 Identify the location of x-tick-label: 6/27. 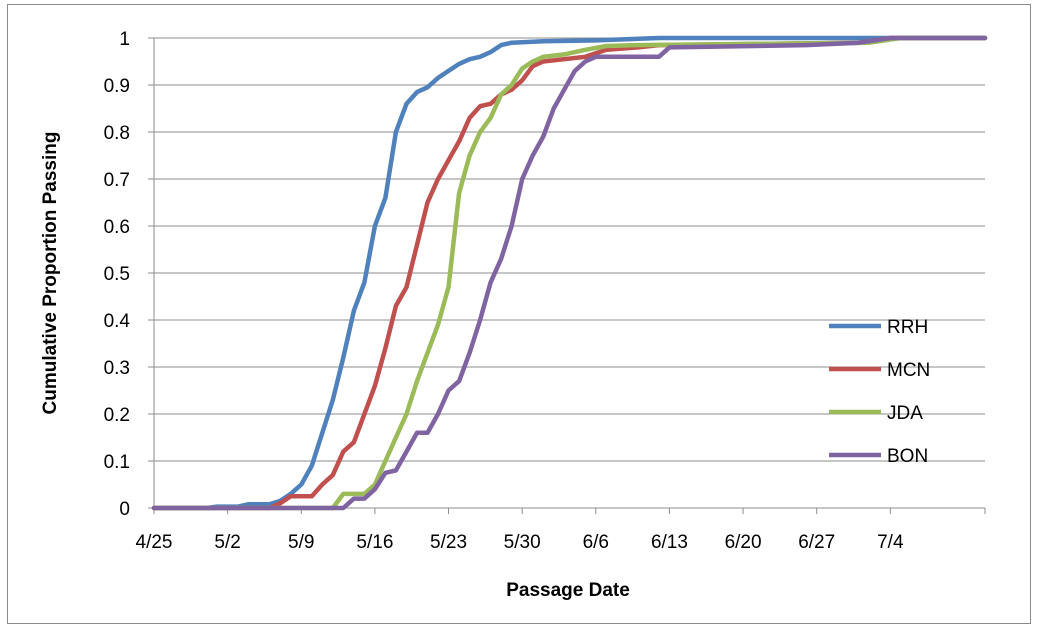
(816, 542).